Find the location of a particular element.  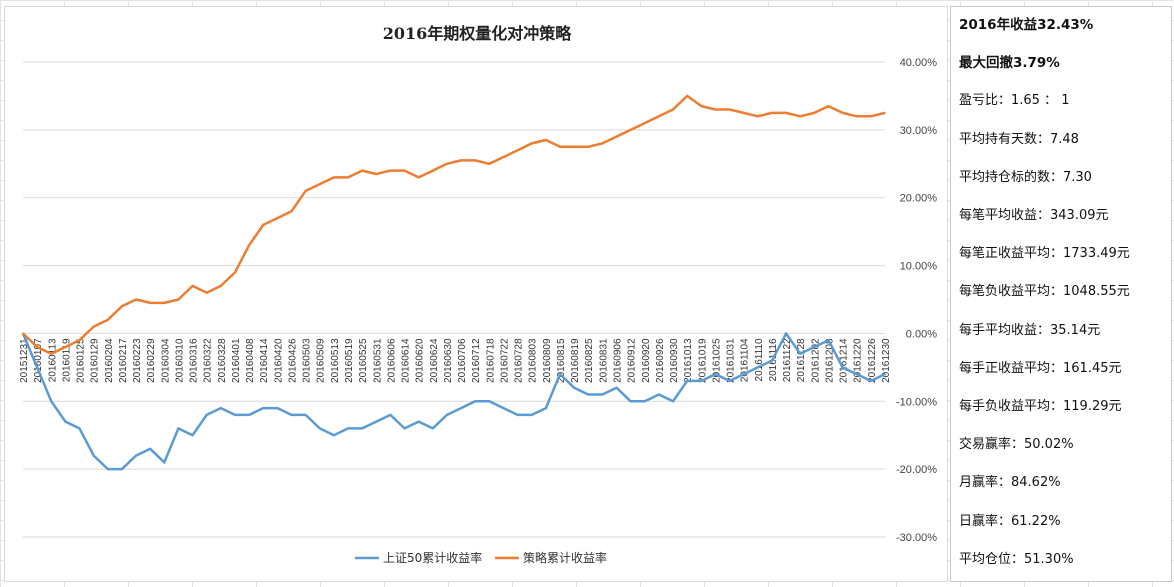

x-tick-label: 20161220 is located at coordinates (858, 360).